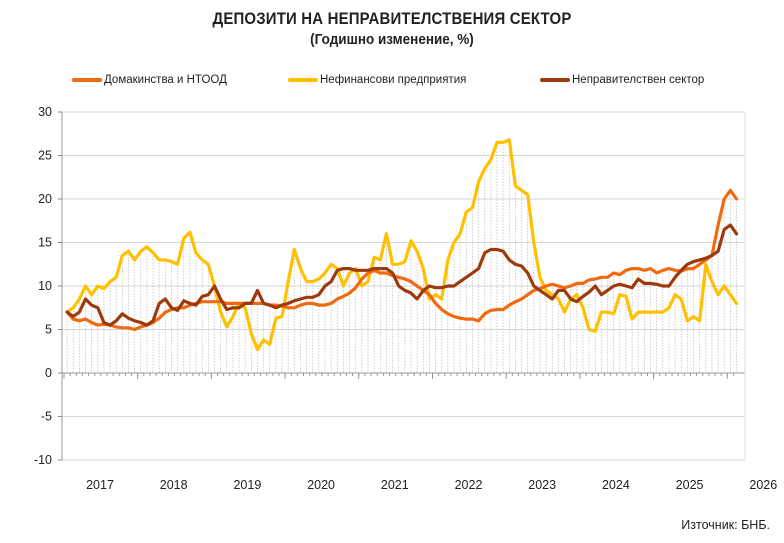  I want to click on x-tick-label: 2026, so click(763, 485).